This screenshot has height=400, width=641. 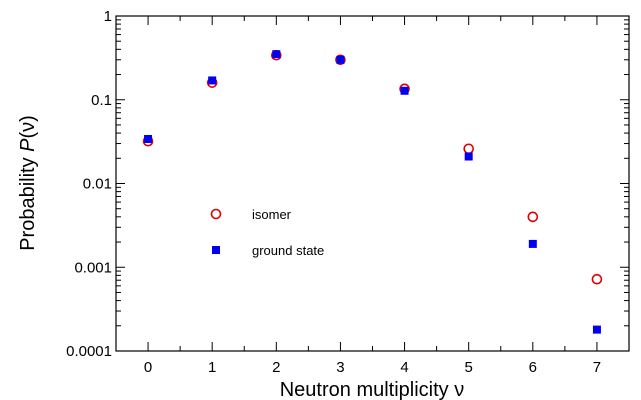 I want to click on legend-isomer-marker, so click(x=216, y=214).